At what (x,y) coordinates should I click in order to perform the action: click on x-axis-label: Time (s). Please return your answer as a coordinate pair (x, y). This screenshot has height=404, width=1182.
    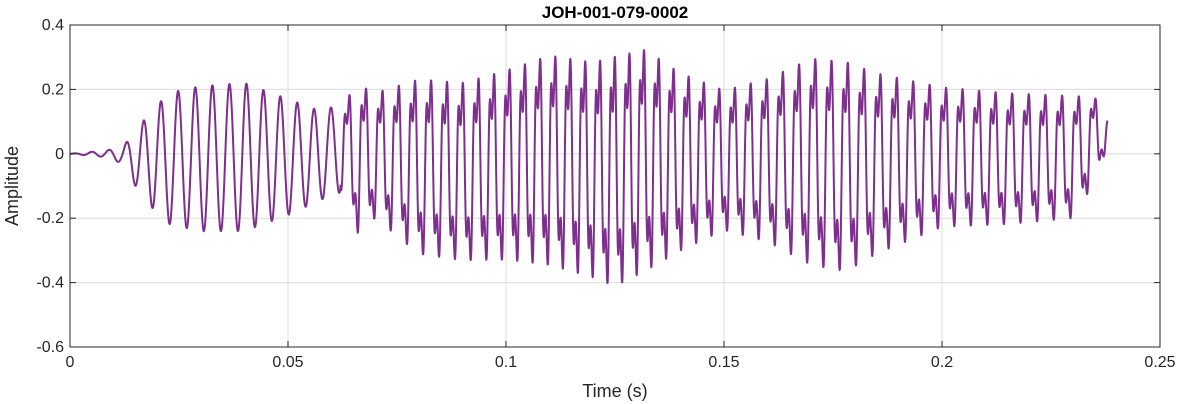
    Looking at the image, I should click on (614, 391).